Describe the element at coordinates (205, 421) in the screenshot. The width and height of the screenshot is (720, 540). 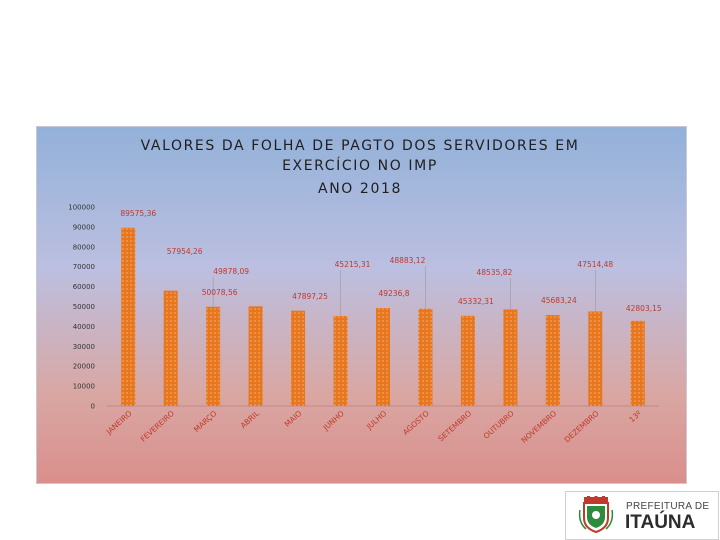
I see `category-label: MARÇO` at that location.